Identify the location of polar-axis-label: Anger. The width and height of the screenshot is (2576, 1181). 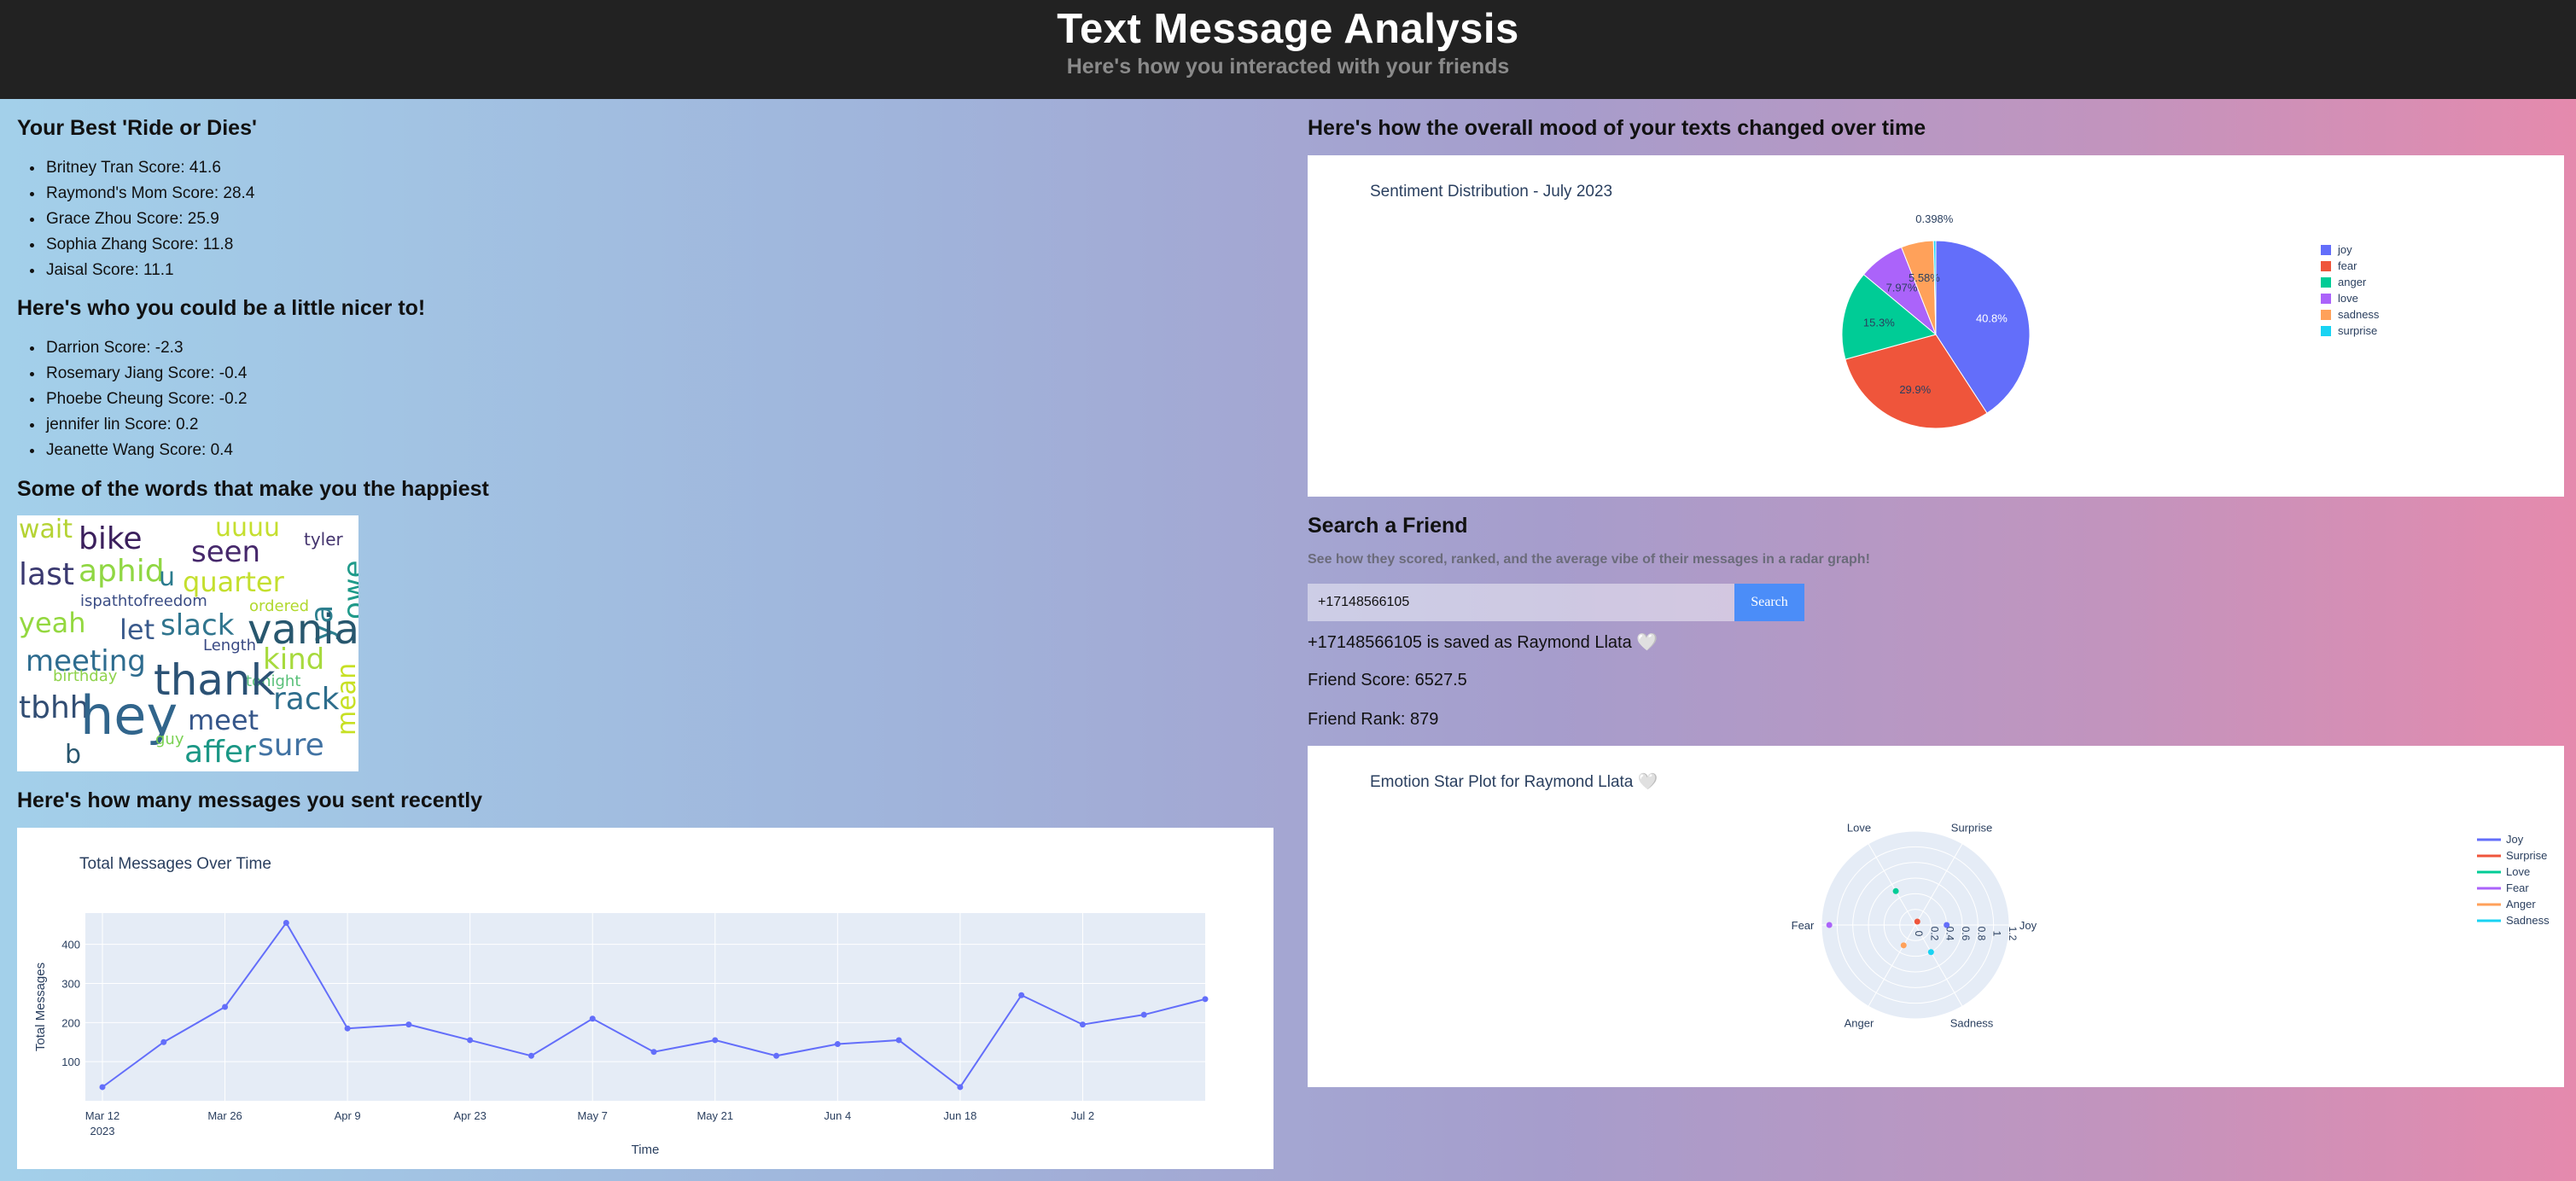
(1859, 1022).